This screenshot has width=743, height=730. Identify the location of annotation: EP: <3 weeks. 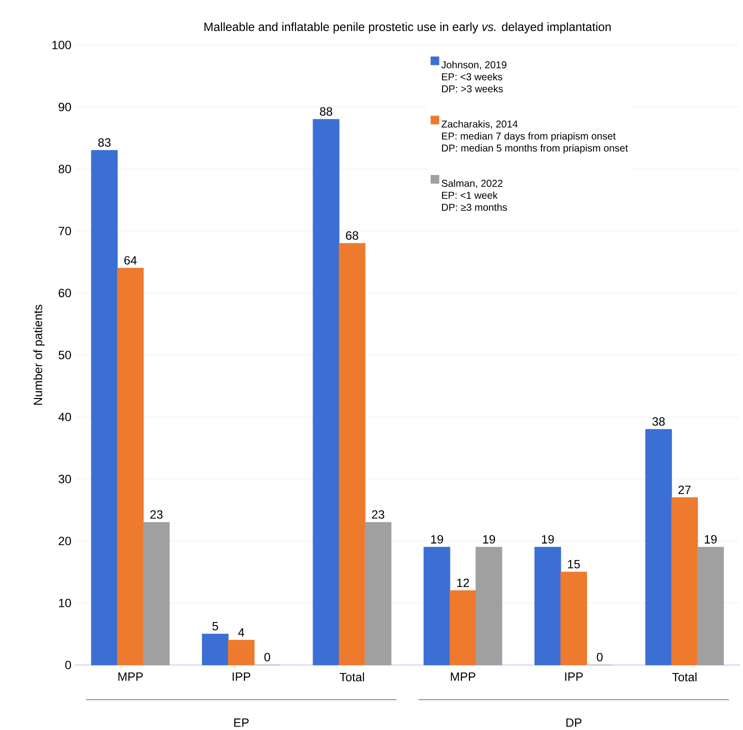
(472, 76).